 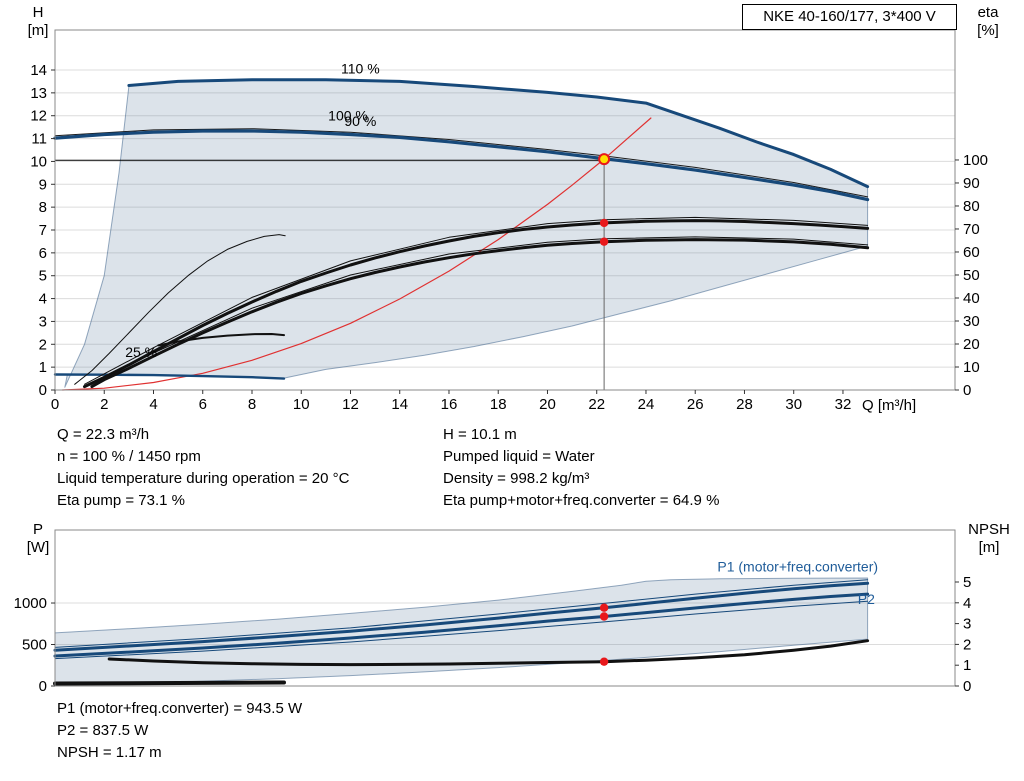 I want to click on y2-tick-label: 40, so click(x=971, y=298).